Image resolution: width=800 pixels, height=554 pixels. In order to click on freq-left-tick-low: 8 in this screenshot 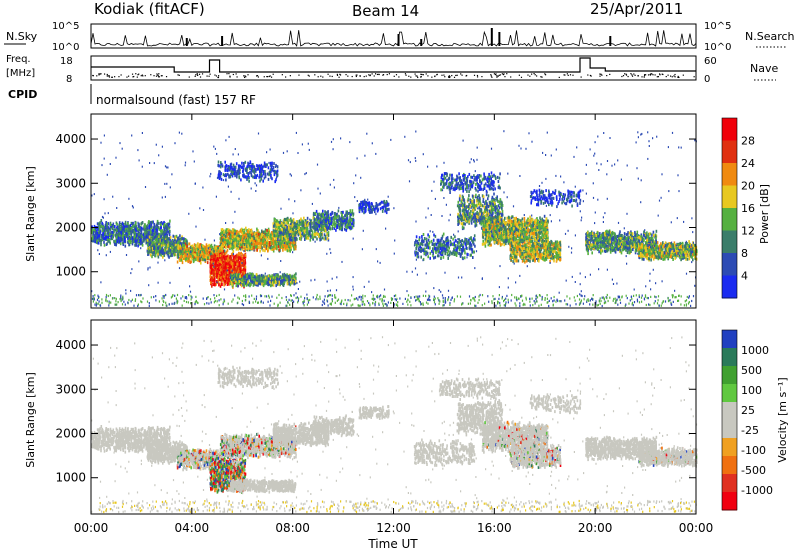, I will do `click(69, 79)`.